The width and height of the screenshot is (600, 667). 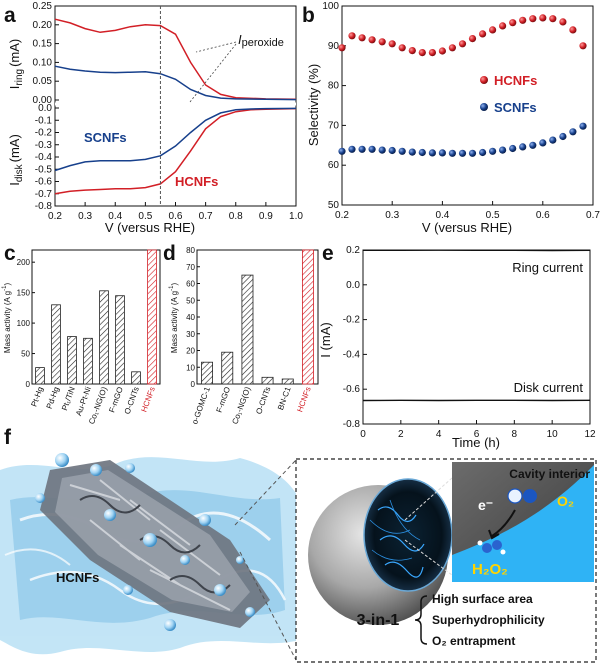 What do you see at coordinates (473, 641) in the screenshot?
I see `feature-3: O₂ entrapment` at bounding box center [473, 641].